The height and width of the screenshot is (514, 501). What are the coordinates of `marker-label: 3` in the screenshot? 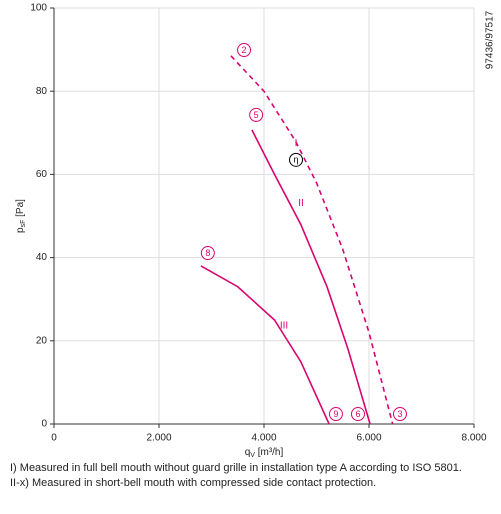 It's located at (399, 414).